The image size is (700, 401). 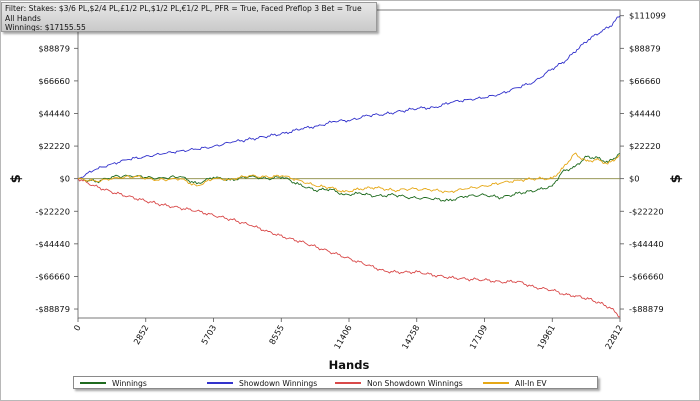 I want to click on x-tick-label: 17109, so click(x=478, y=337).